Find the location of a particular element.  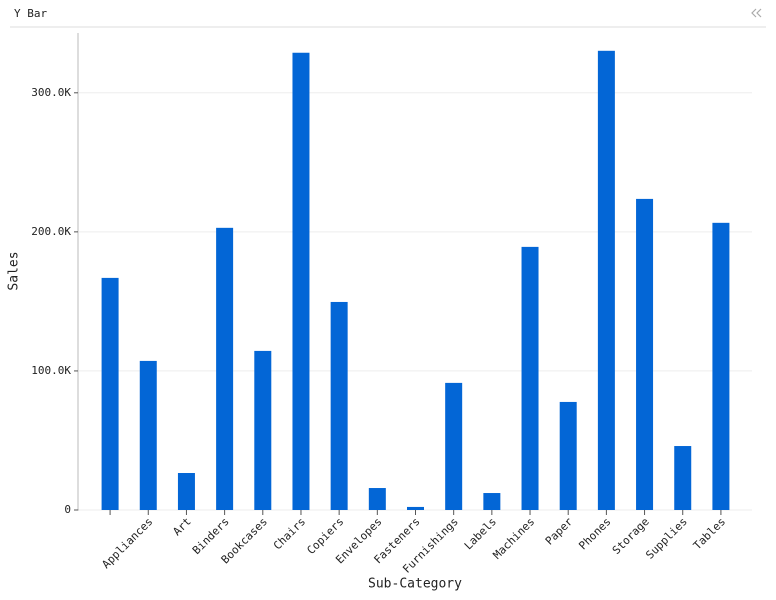

y-tick-label: 0 is located at coordinates (67, 509).